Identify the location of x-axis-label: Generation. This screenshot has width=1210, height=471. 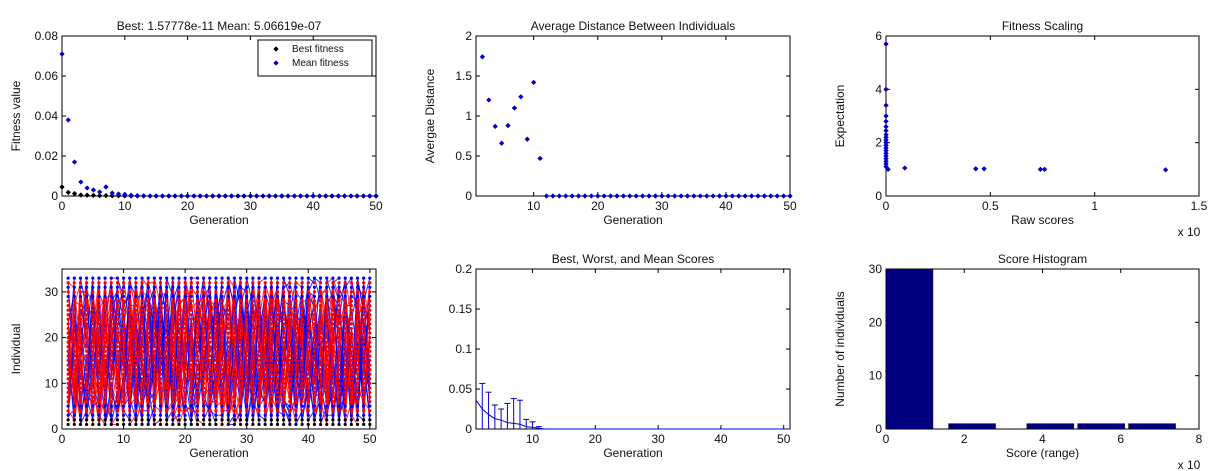
(632, 453).